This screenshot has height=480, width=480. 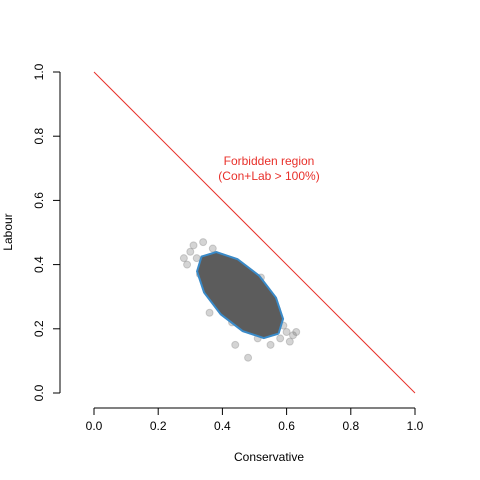 I want to click on y-axis-label: Labour, so click(x=8, y=231).